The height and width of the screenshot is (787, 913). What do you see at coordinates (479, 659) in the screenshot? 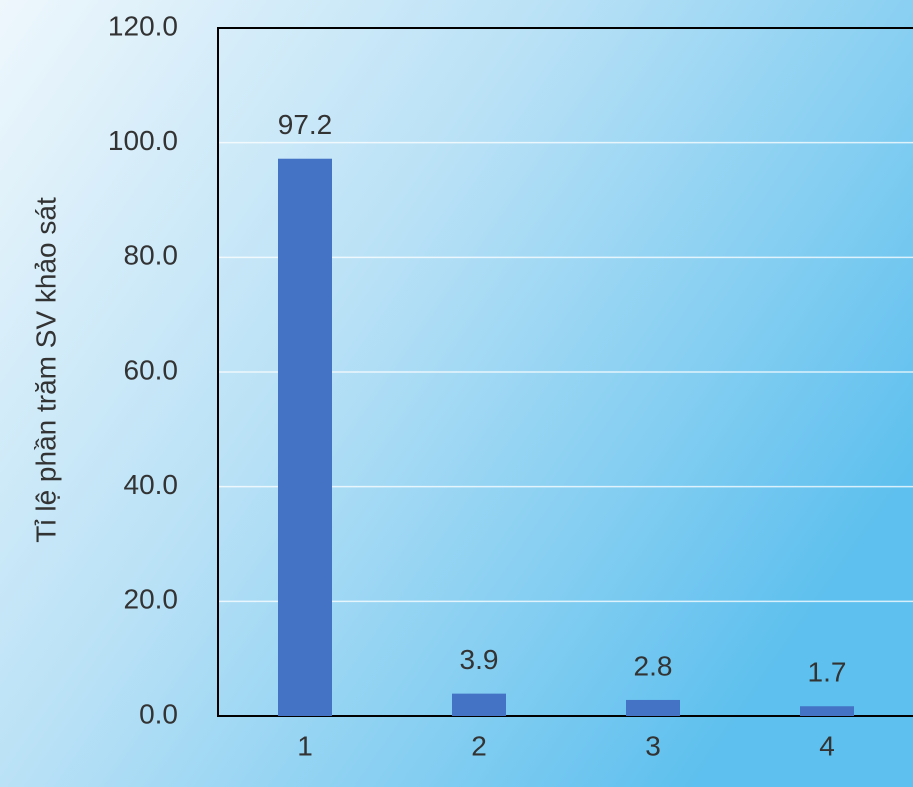
I see `value-label: 3.9` at bounding box center [479, 659].